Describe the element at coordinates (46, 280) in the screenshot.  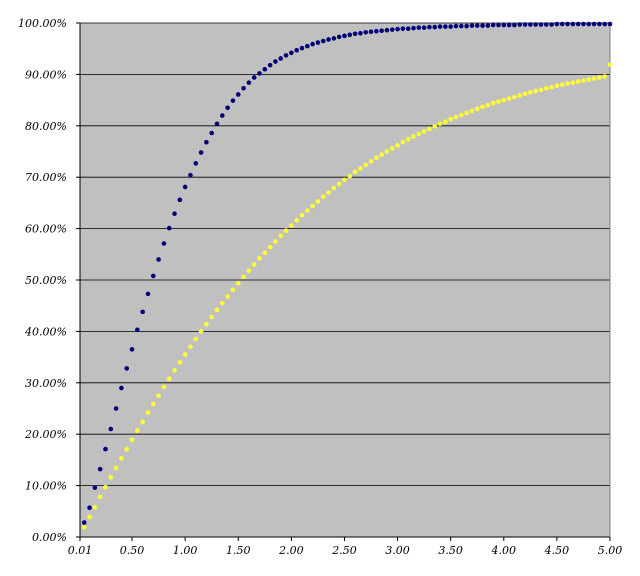
I see `y-tick-label-5: 50.00%` at that location.